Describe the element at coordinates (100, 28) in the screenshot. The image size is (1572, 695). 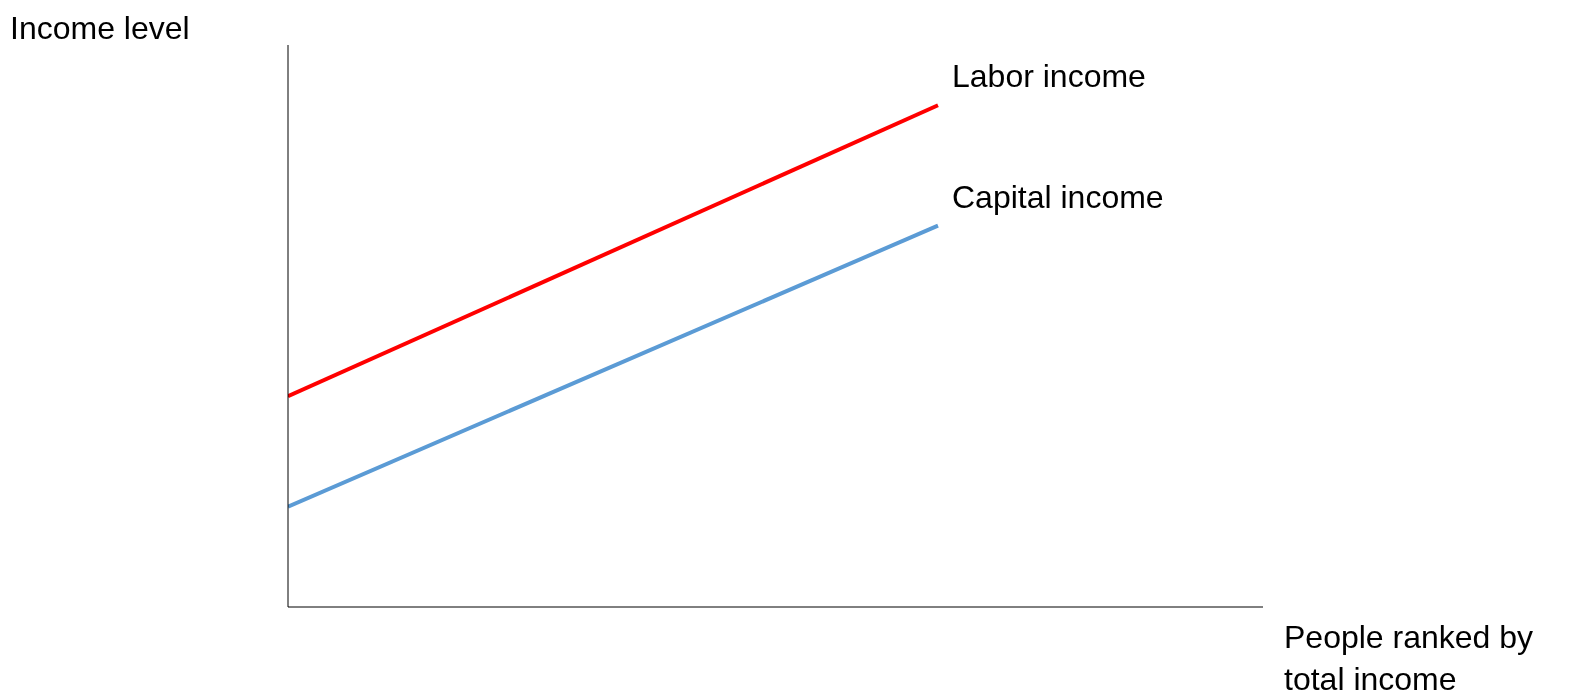
I see `y-axis-title: Income level` at that location.